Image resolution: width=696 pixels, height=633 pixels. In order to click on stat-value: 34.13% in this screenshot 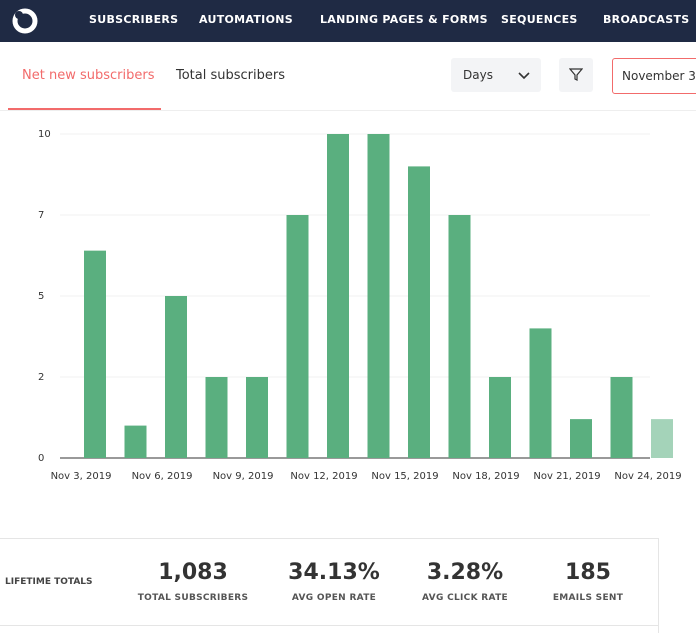, I will do `click(334, 572)`.